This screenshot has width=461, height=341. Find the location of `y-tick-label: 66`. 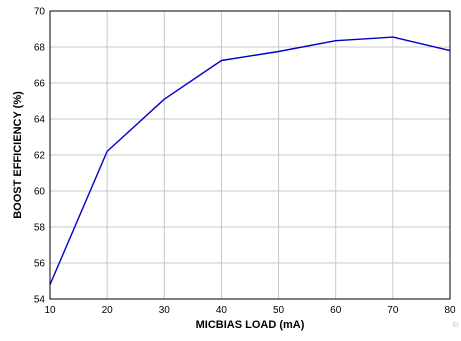

y-tick-label: 66 is located at coordinates (40, 84).